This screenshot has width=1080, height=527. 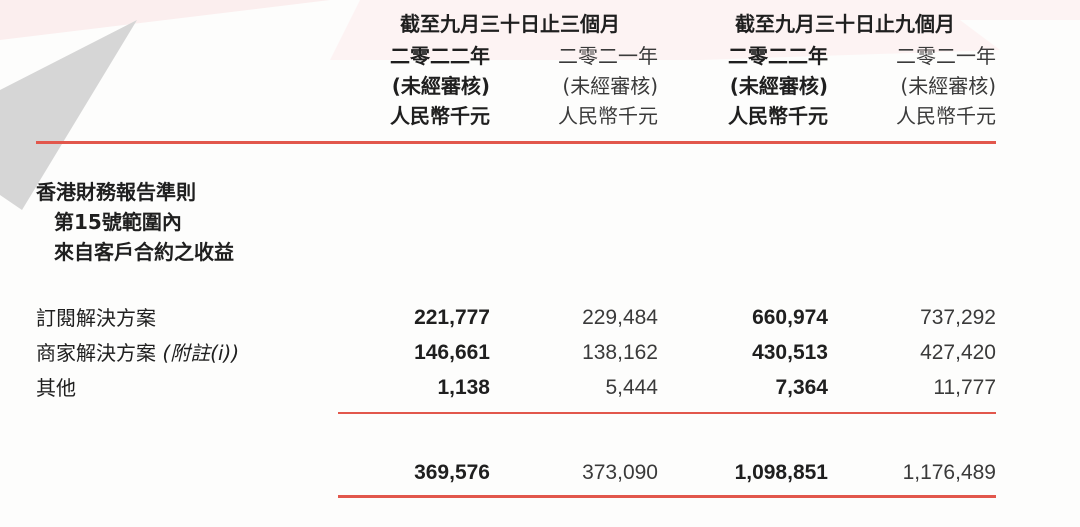 I want to click on table-cell: 146,661, so click(x=452, y=352).